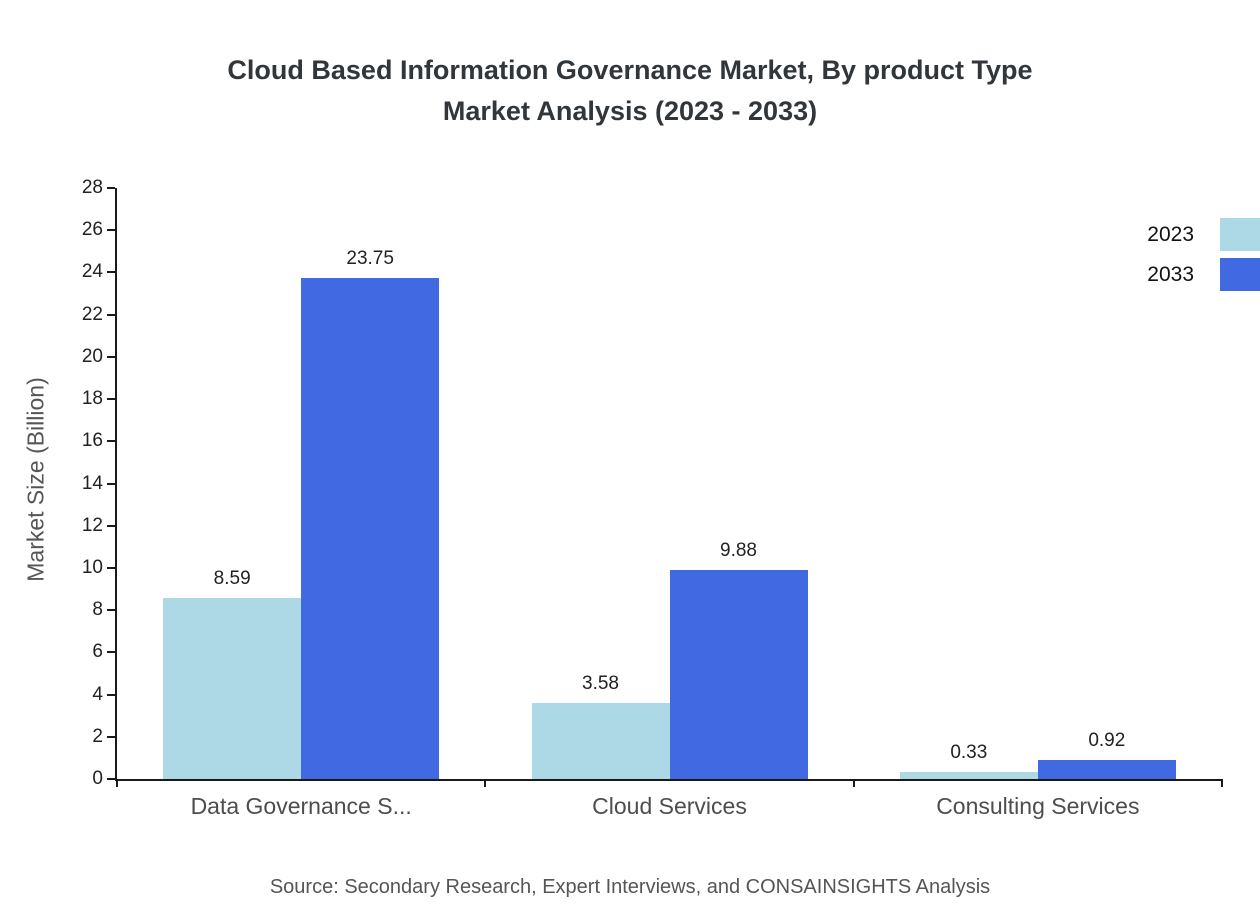  What do you see at coordinates (97, 694) in the screenshot?
I see `y-tick-label: 4` at bounding box center [97, 694].